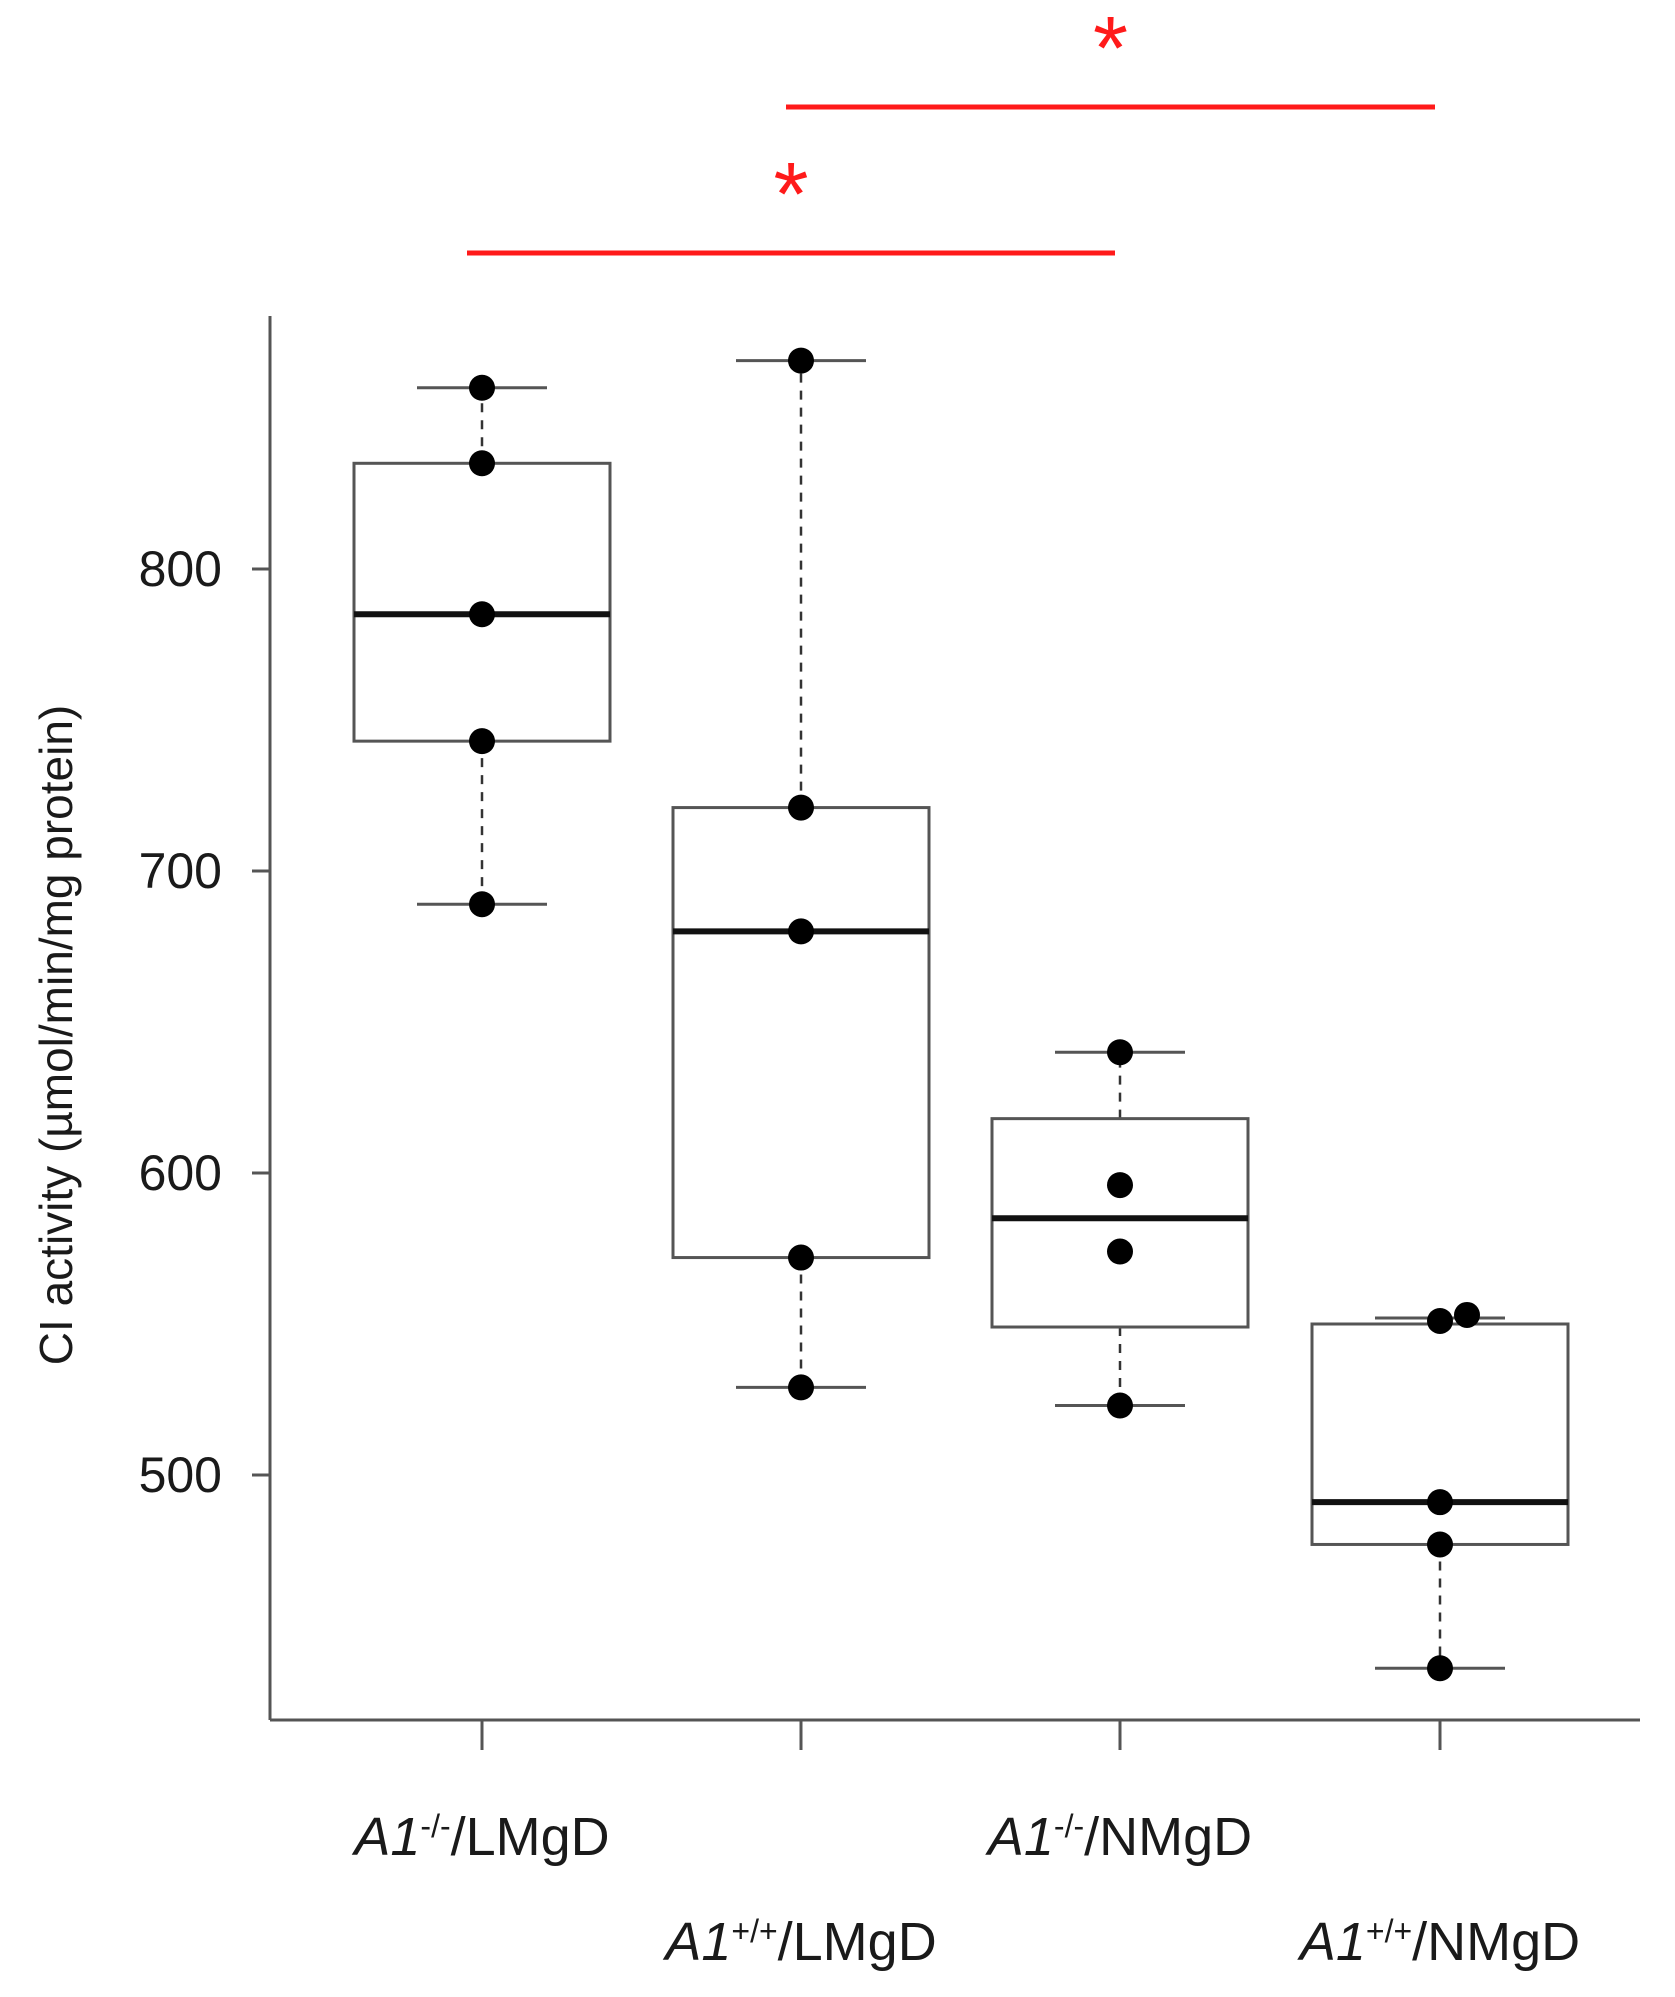 The width and height of the screenshot is (1675, 1997). Describe the element at coordinates (180, 871) in the screenshot. I see `y-tick-label: 700` at that location.